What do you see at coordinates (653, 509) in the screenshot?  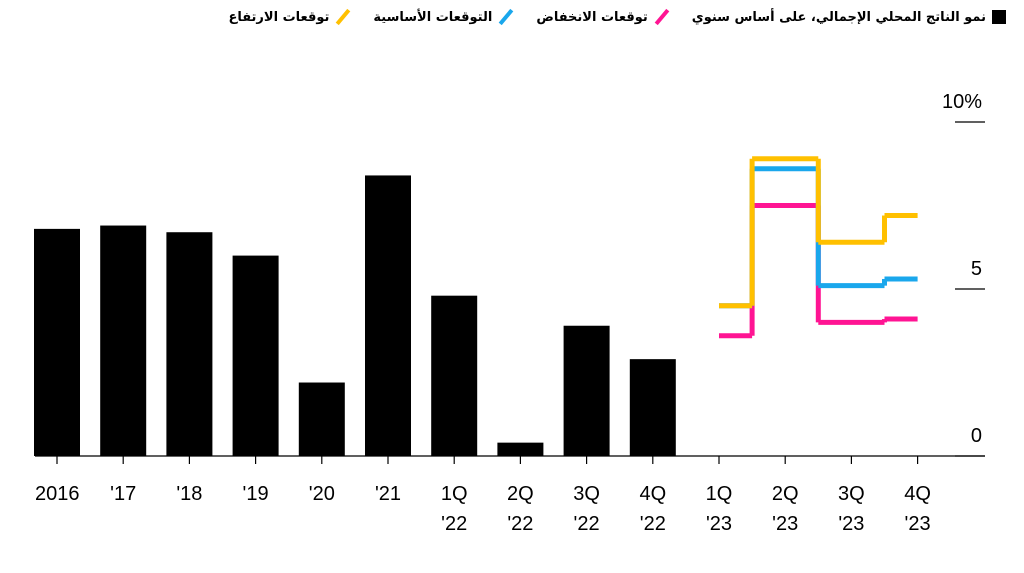 I see `x-tick-label: 4Q '22` at bounding box center [653, 509].